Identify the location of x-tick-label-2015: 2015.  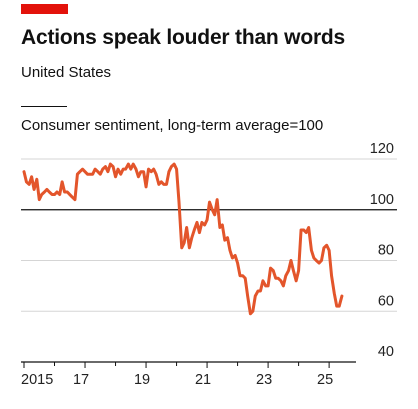
(37, 380).